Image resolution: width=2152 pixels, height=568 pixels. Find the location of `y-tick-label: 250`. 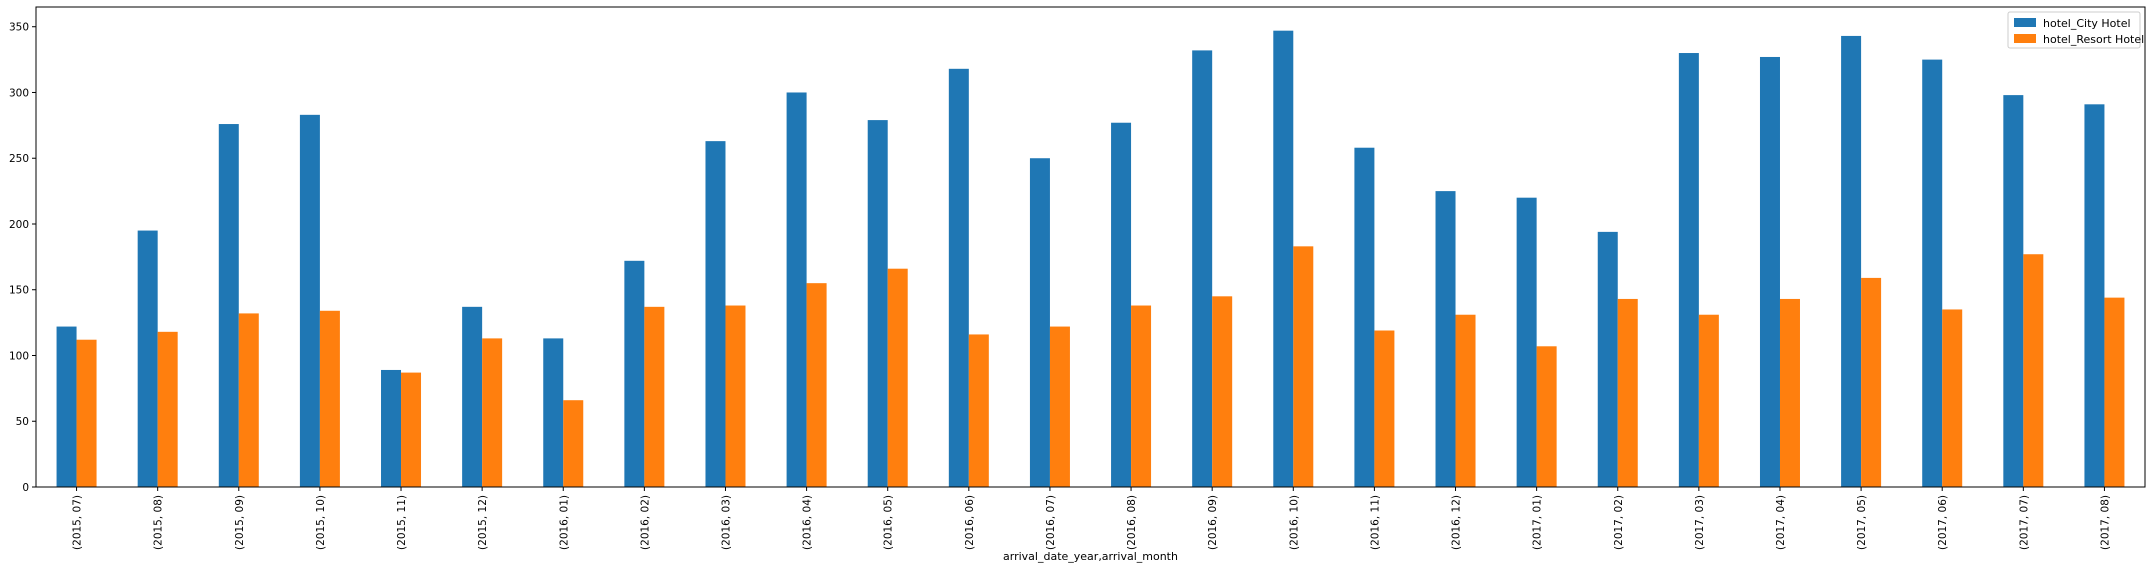

y-tick-label: 250 is located at coordinates (19, 159).